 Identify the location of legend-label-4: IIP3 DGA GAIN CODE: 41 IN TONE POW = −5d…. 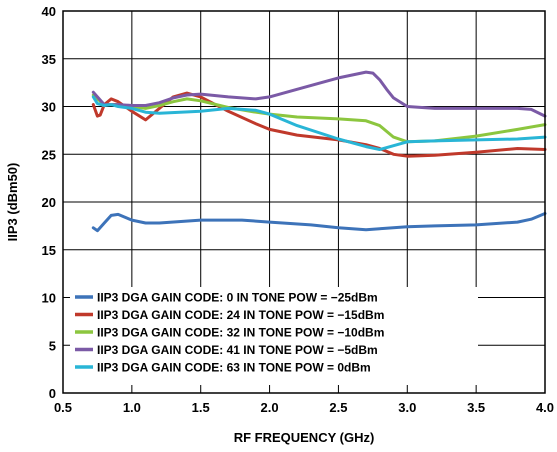
(237, 350).